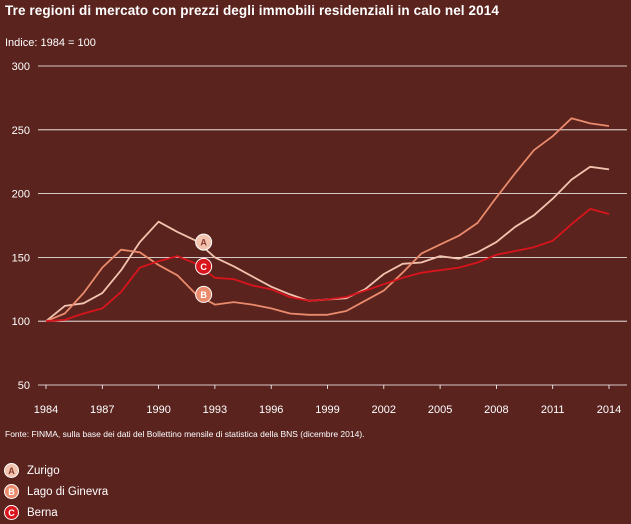  Describe the element at coordinates (68, 491) in the screenshot. I see `legend-label-lago-di-ginevra: Lago di Ginevra` at that location.